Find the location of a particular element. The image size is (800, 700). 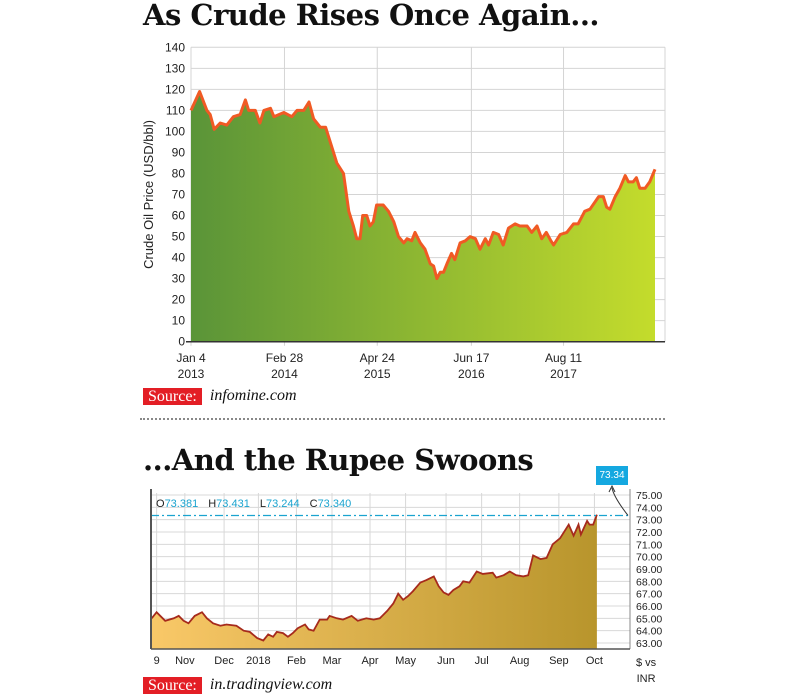

section-divider is located at coordinates (402, 419).